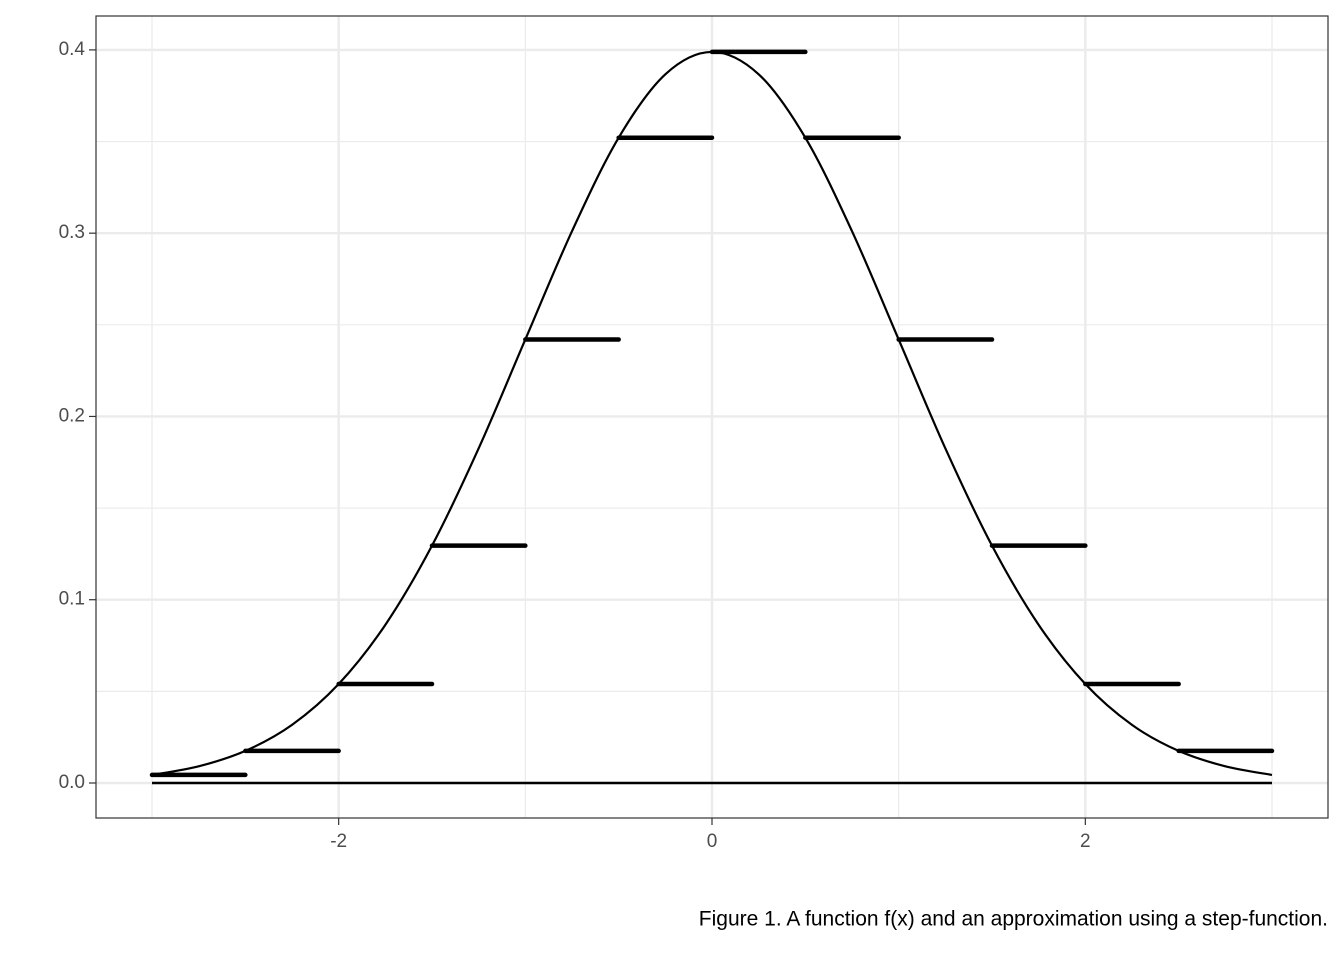  I want to click on y-tick-label: 0.4, so click(72, 49).